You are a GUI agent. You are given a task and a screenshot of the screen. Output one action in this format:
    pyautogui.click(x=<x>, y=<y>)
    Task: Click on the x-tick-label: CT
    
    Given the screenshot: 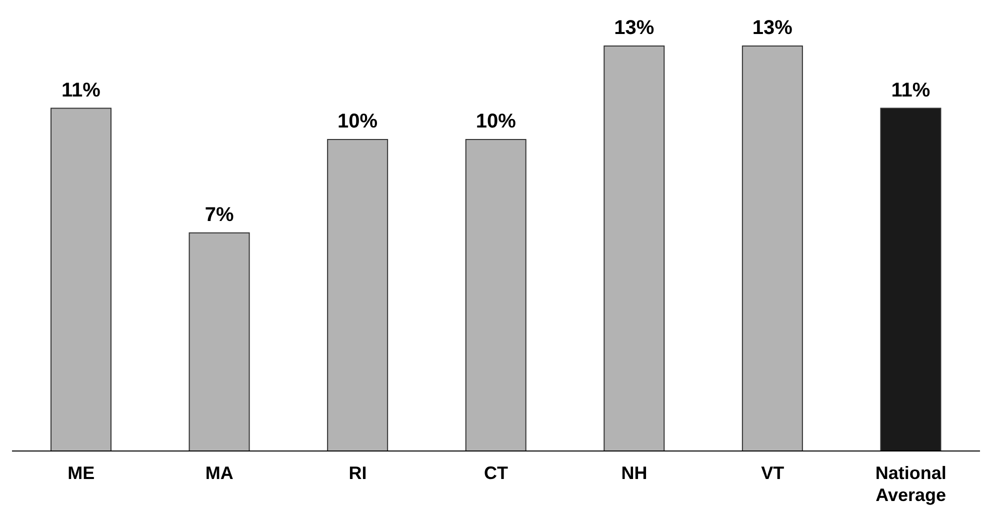 What is the action you would take?
    pyautogui.click(x=496, y=473)
    